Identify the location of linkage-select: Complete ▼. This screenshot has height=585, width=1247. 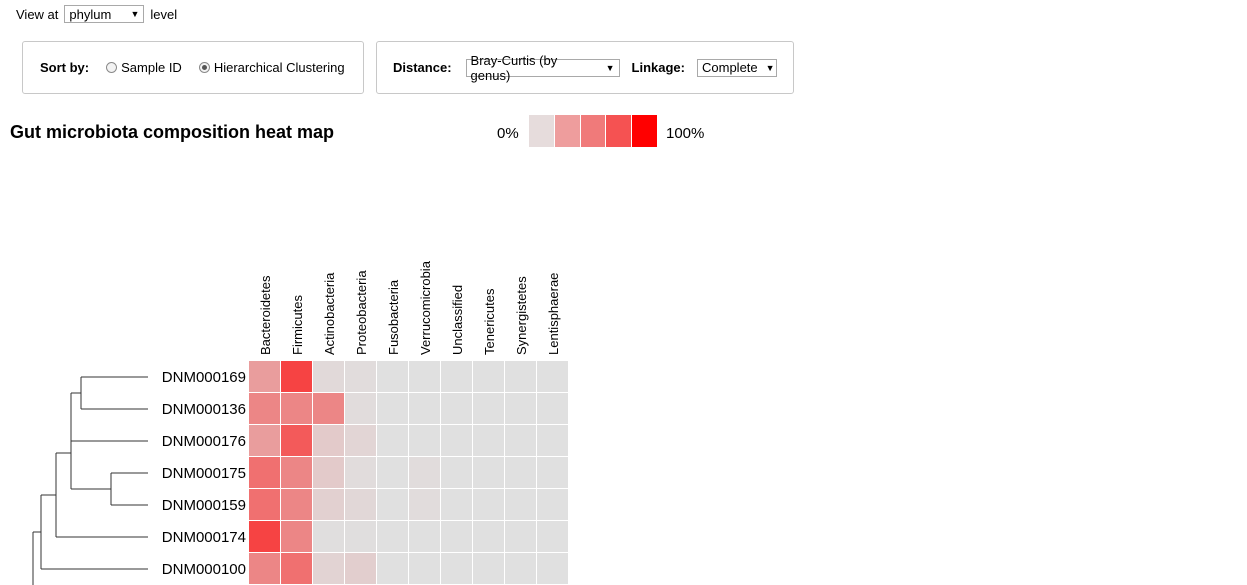
(737, 67).